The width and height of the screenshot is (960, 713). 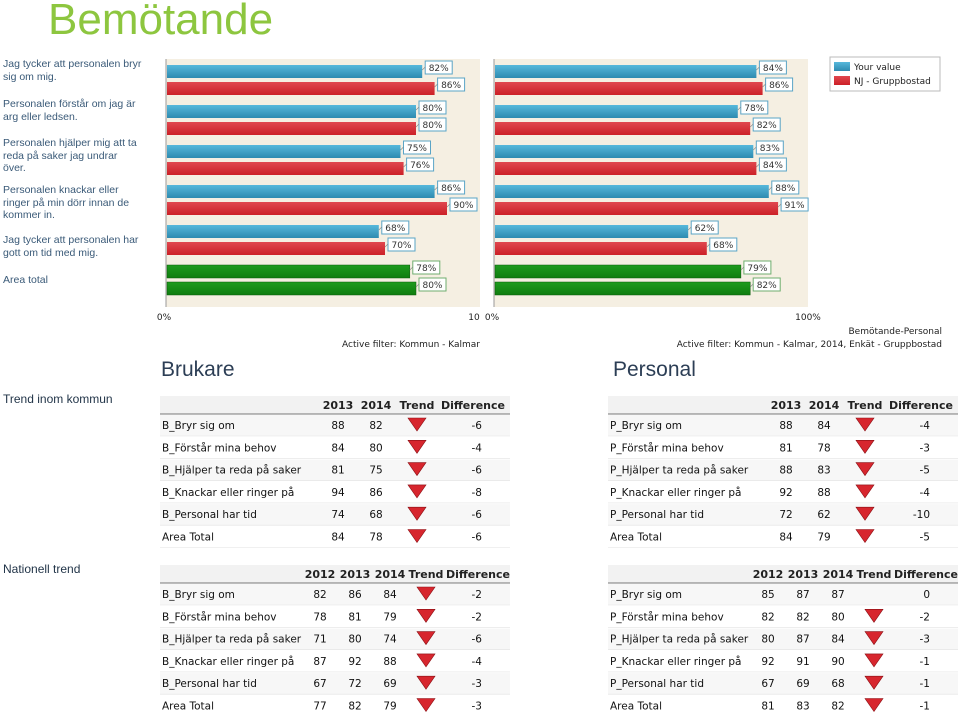 What do you see at coordinates (473, 405) in the screenshot?
I see `column-header: Difference` at bounding box center [473, 405].